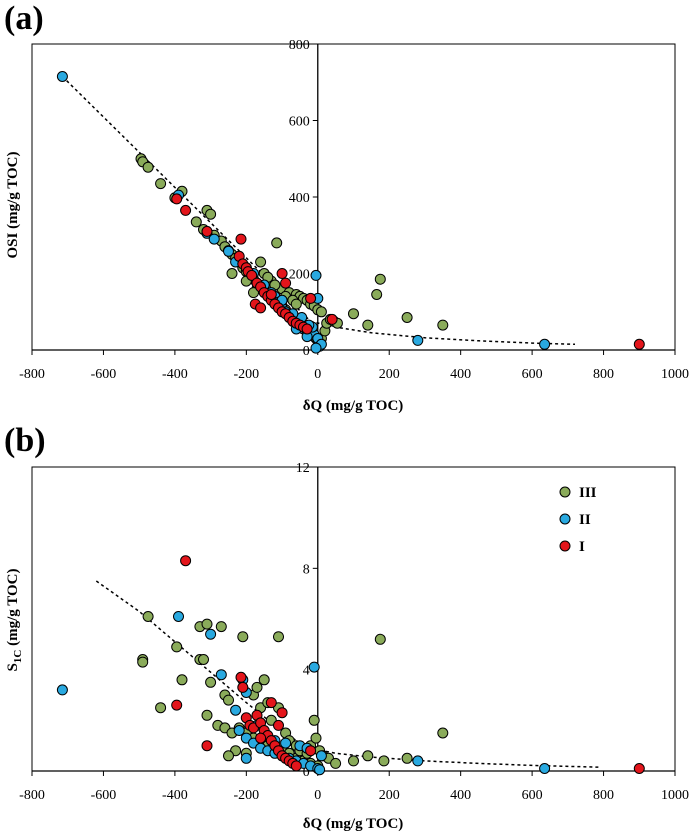  What do you see at coordinates (460, 374) in the screenshot?
I see `panel-a-x-tick-label: 400` at bounding box center [460, 374].